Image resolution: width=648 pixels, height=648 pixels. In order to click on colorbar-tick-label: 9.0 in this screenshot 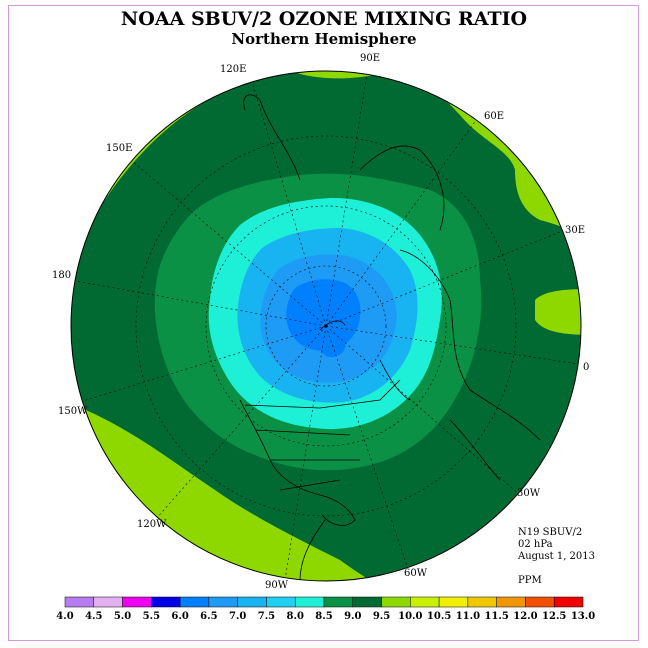, I will do `click(352, 616)`.